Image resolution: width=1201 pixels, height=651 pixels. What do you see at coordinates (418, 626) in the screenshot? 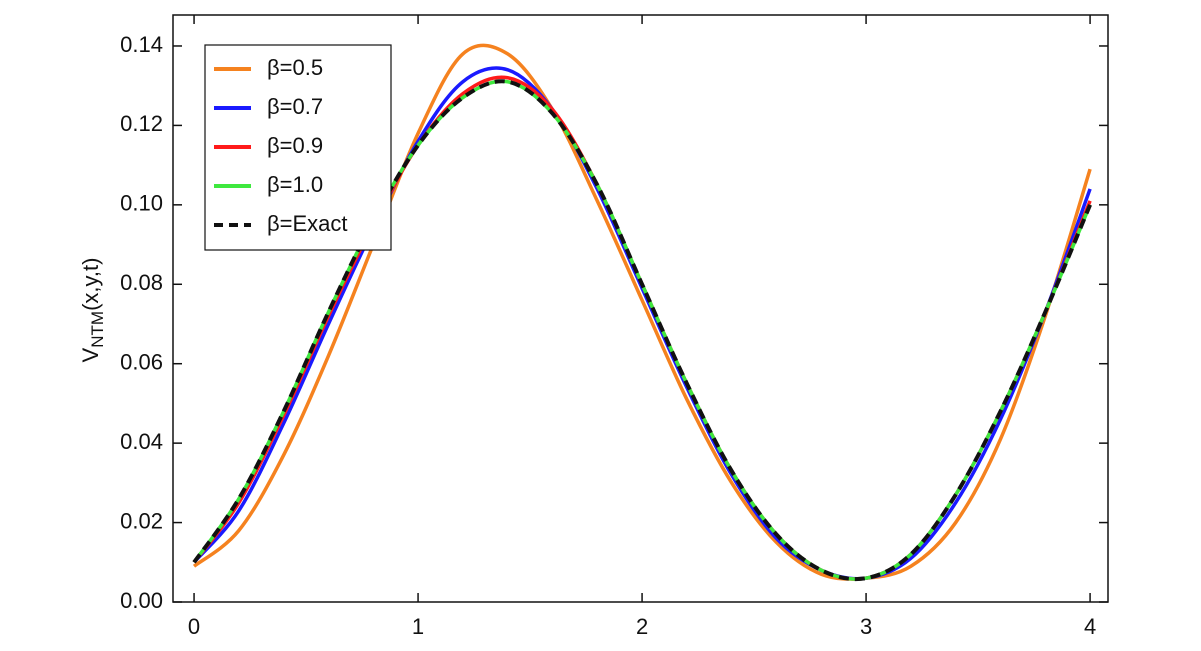
I see `x-tick-label: 1` at bounding box center [418, 626].